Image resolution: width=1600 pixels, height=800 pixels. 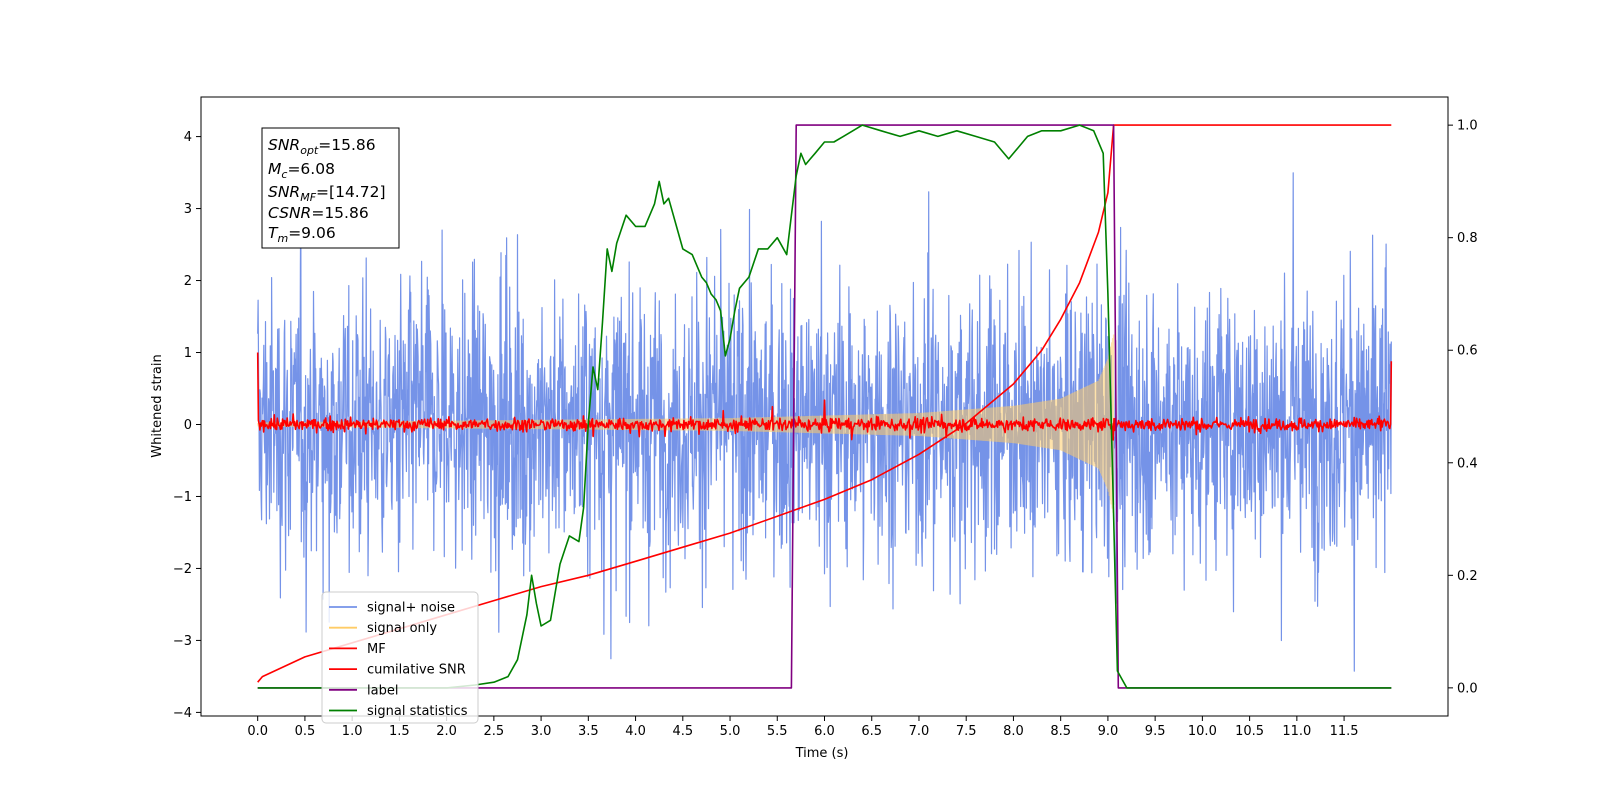 I want to click on legend-entry: label, so click(x=382, y=690).